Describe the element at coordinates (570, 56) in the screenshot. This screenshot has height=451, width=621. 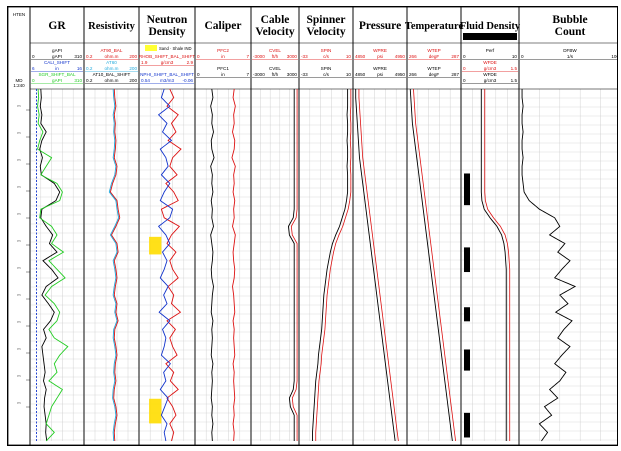
I see `curve-unit: 1/s` at that location.